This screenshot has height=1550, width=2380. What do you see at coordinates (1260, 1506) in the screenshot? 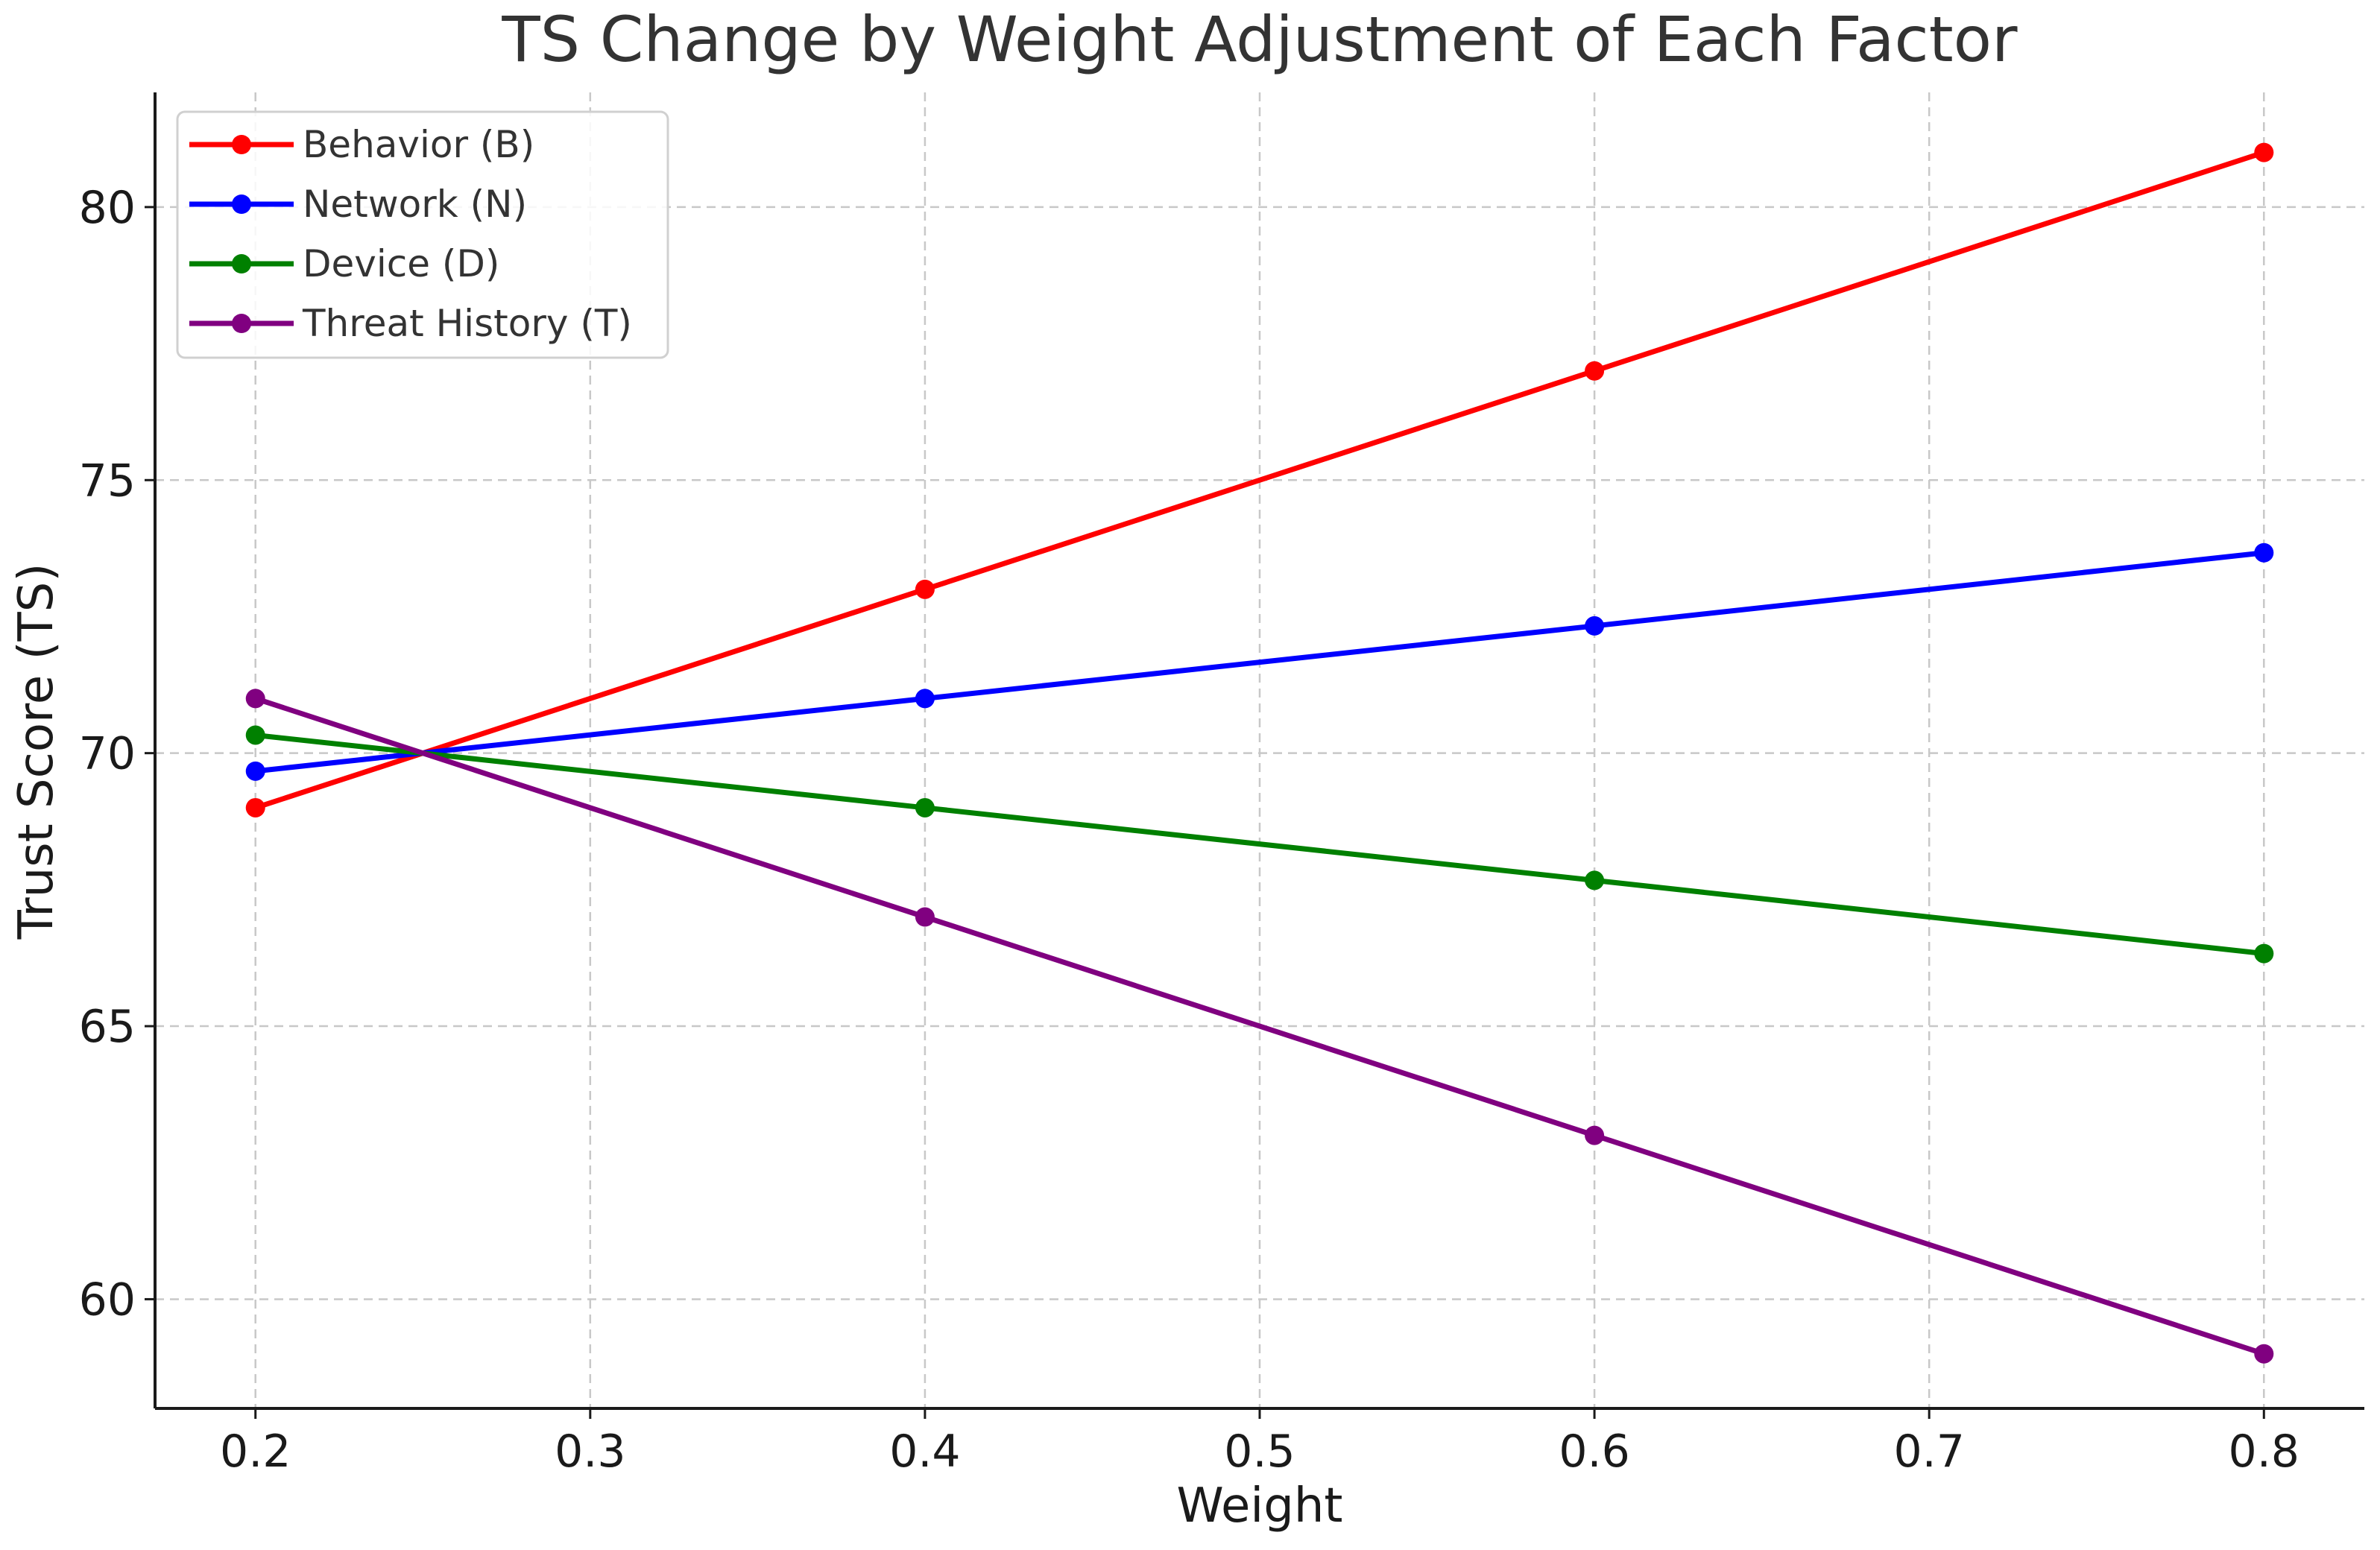
I see `x-axis-label: Weight` at bounding box center [1260, 1506].